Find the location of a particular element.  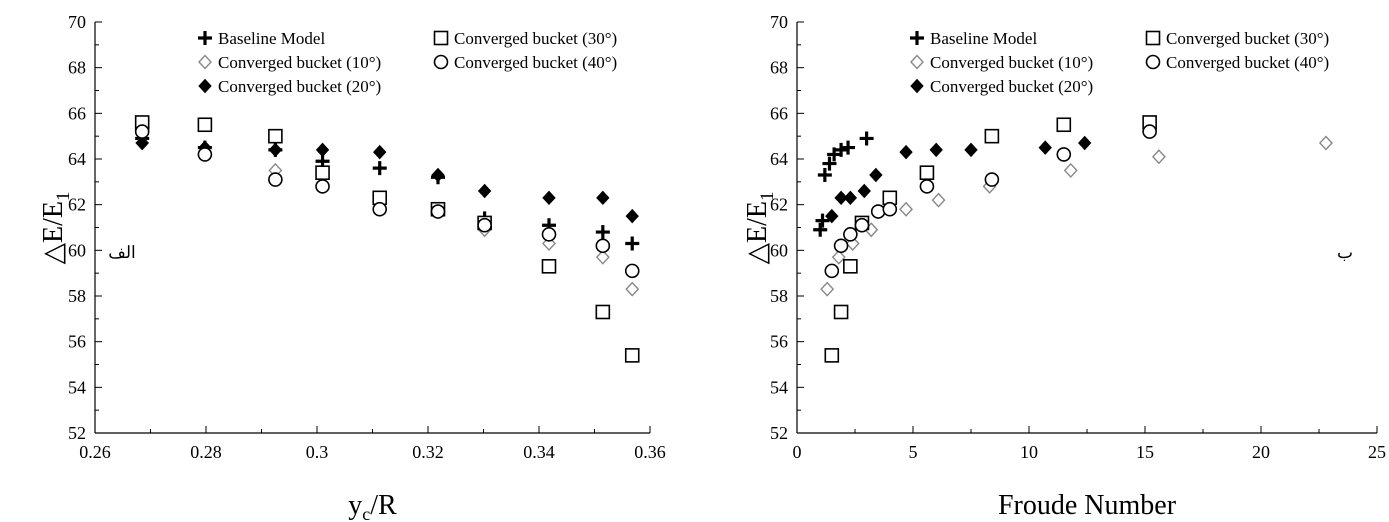

x-tick-label: 0.3 is located at coordinates (317, 452).